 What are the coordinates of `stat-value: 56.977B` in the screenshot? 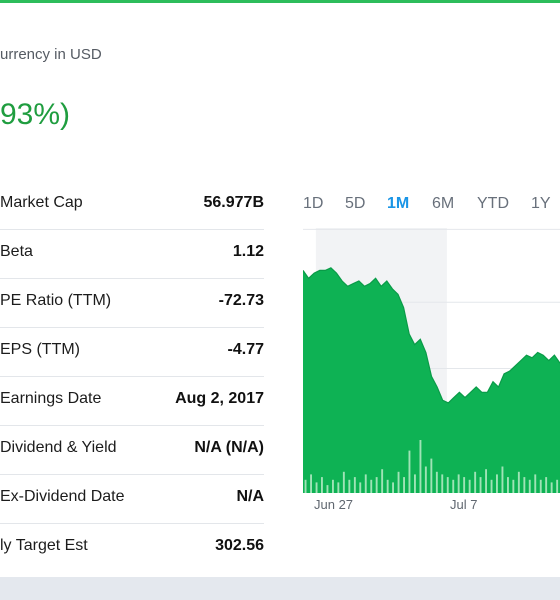 It's located at (234, 202).